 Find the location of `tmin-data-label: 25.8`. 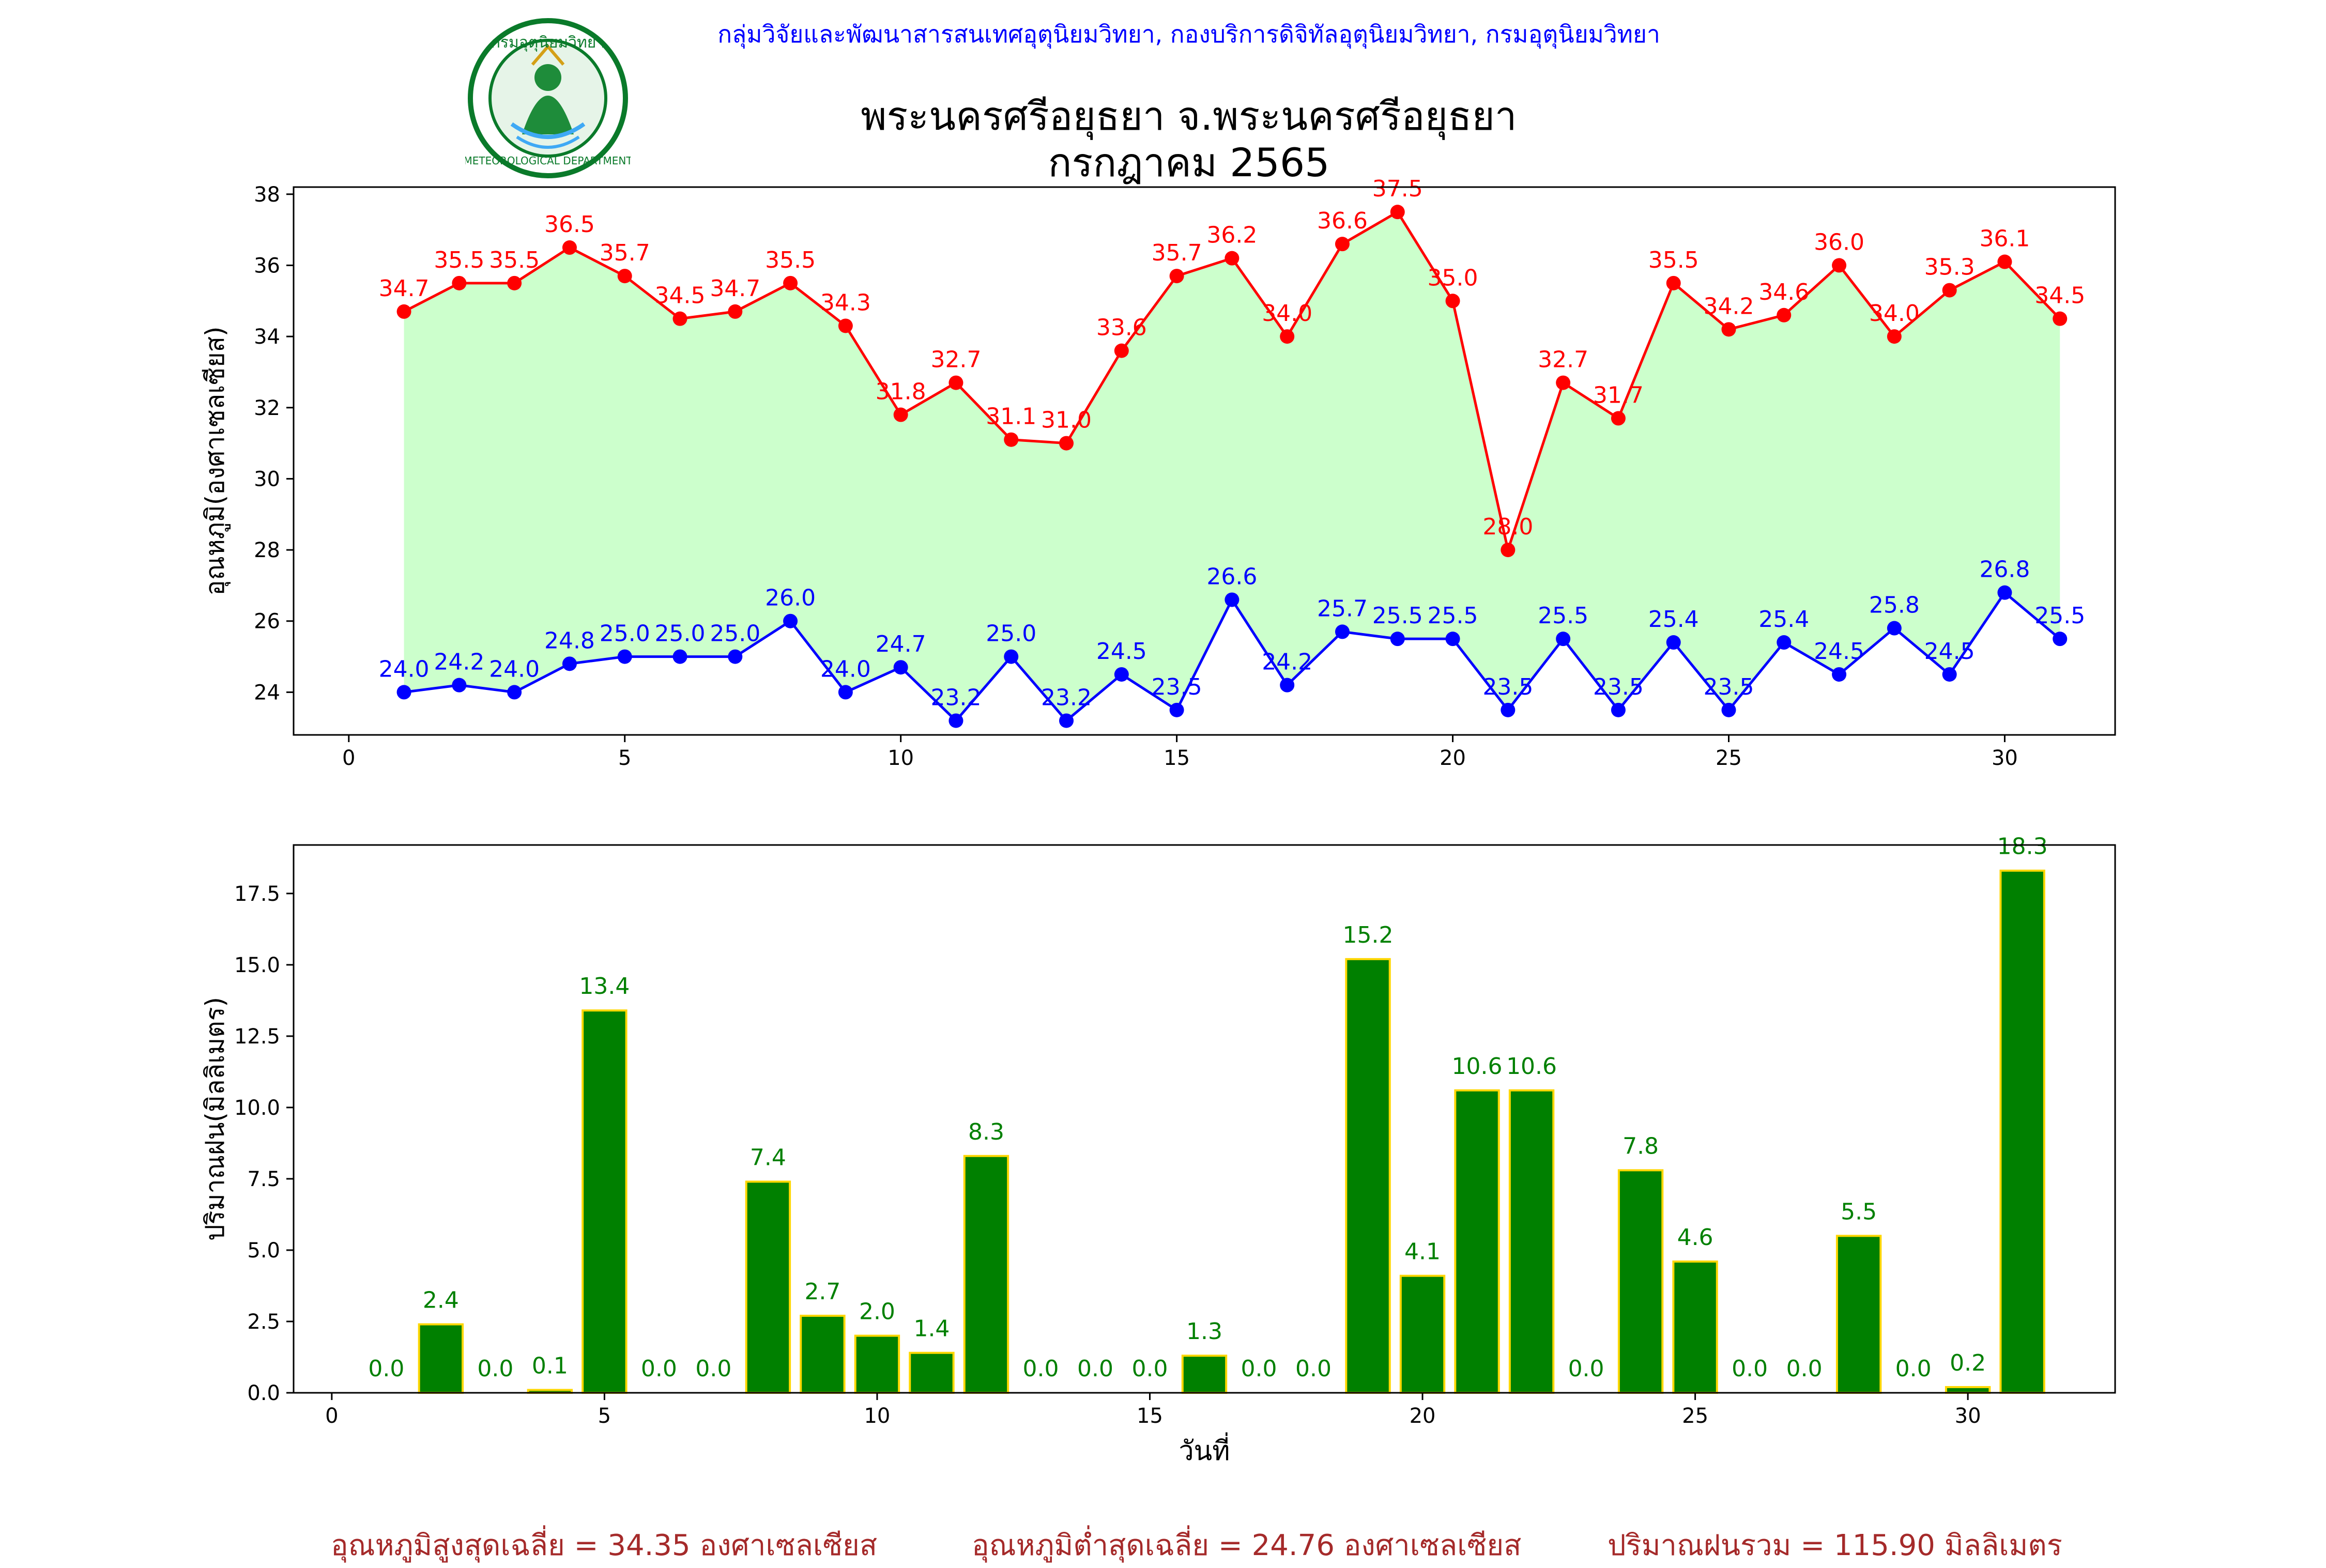

tmin-data-label: 25.8 is located at coordinates (1894, 605).